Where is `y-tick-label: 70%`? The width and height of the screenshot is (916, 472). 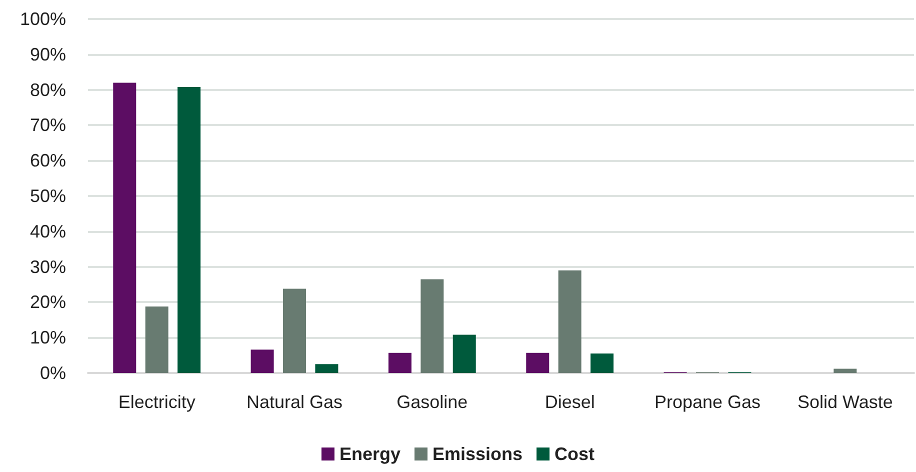 y-tick-label: 70% is located at coordinates (48, 125).